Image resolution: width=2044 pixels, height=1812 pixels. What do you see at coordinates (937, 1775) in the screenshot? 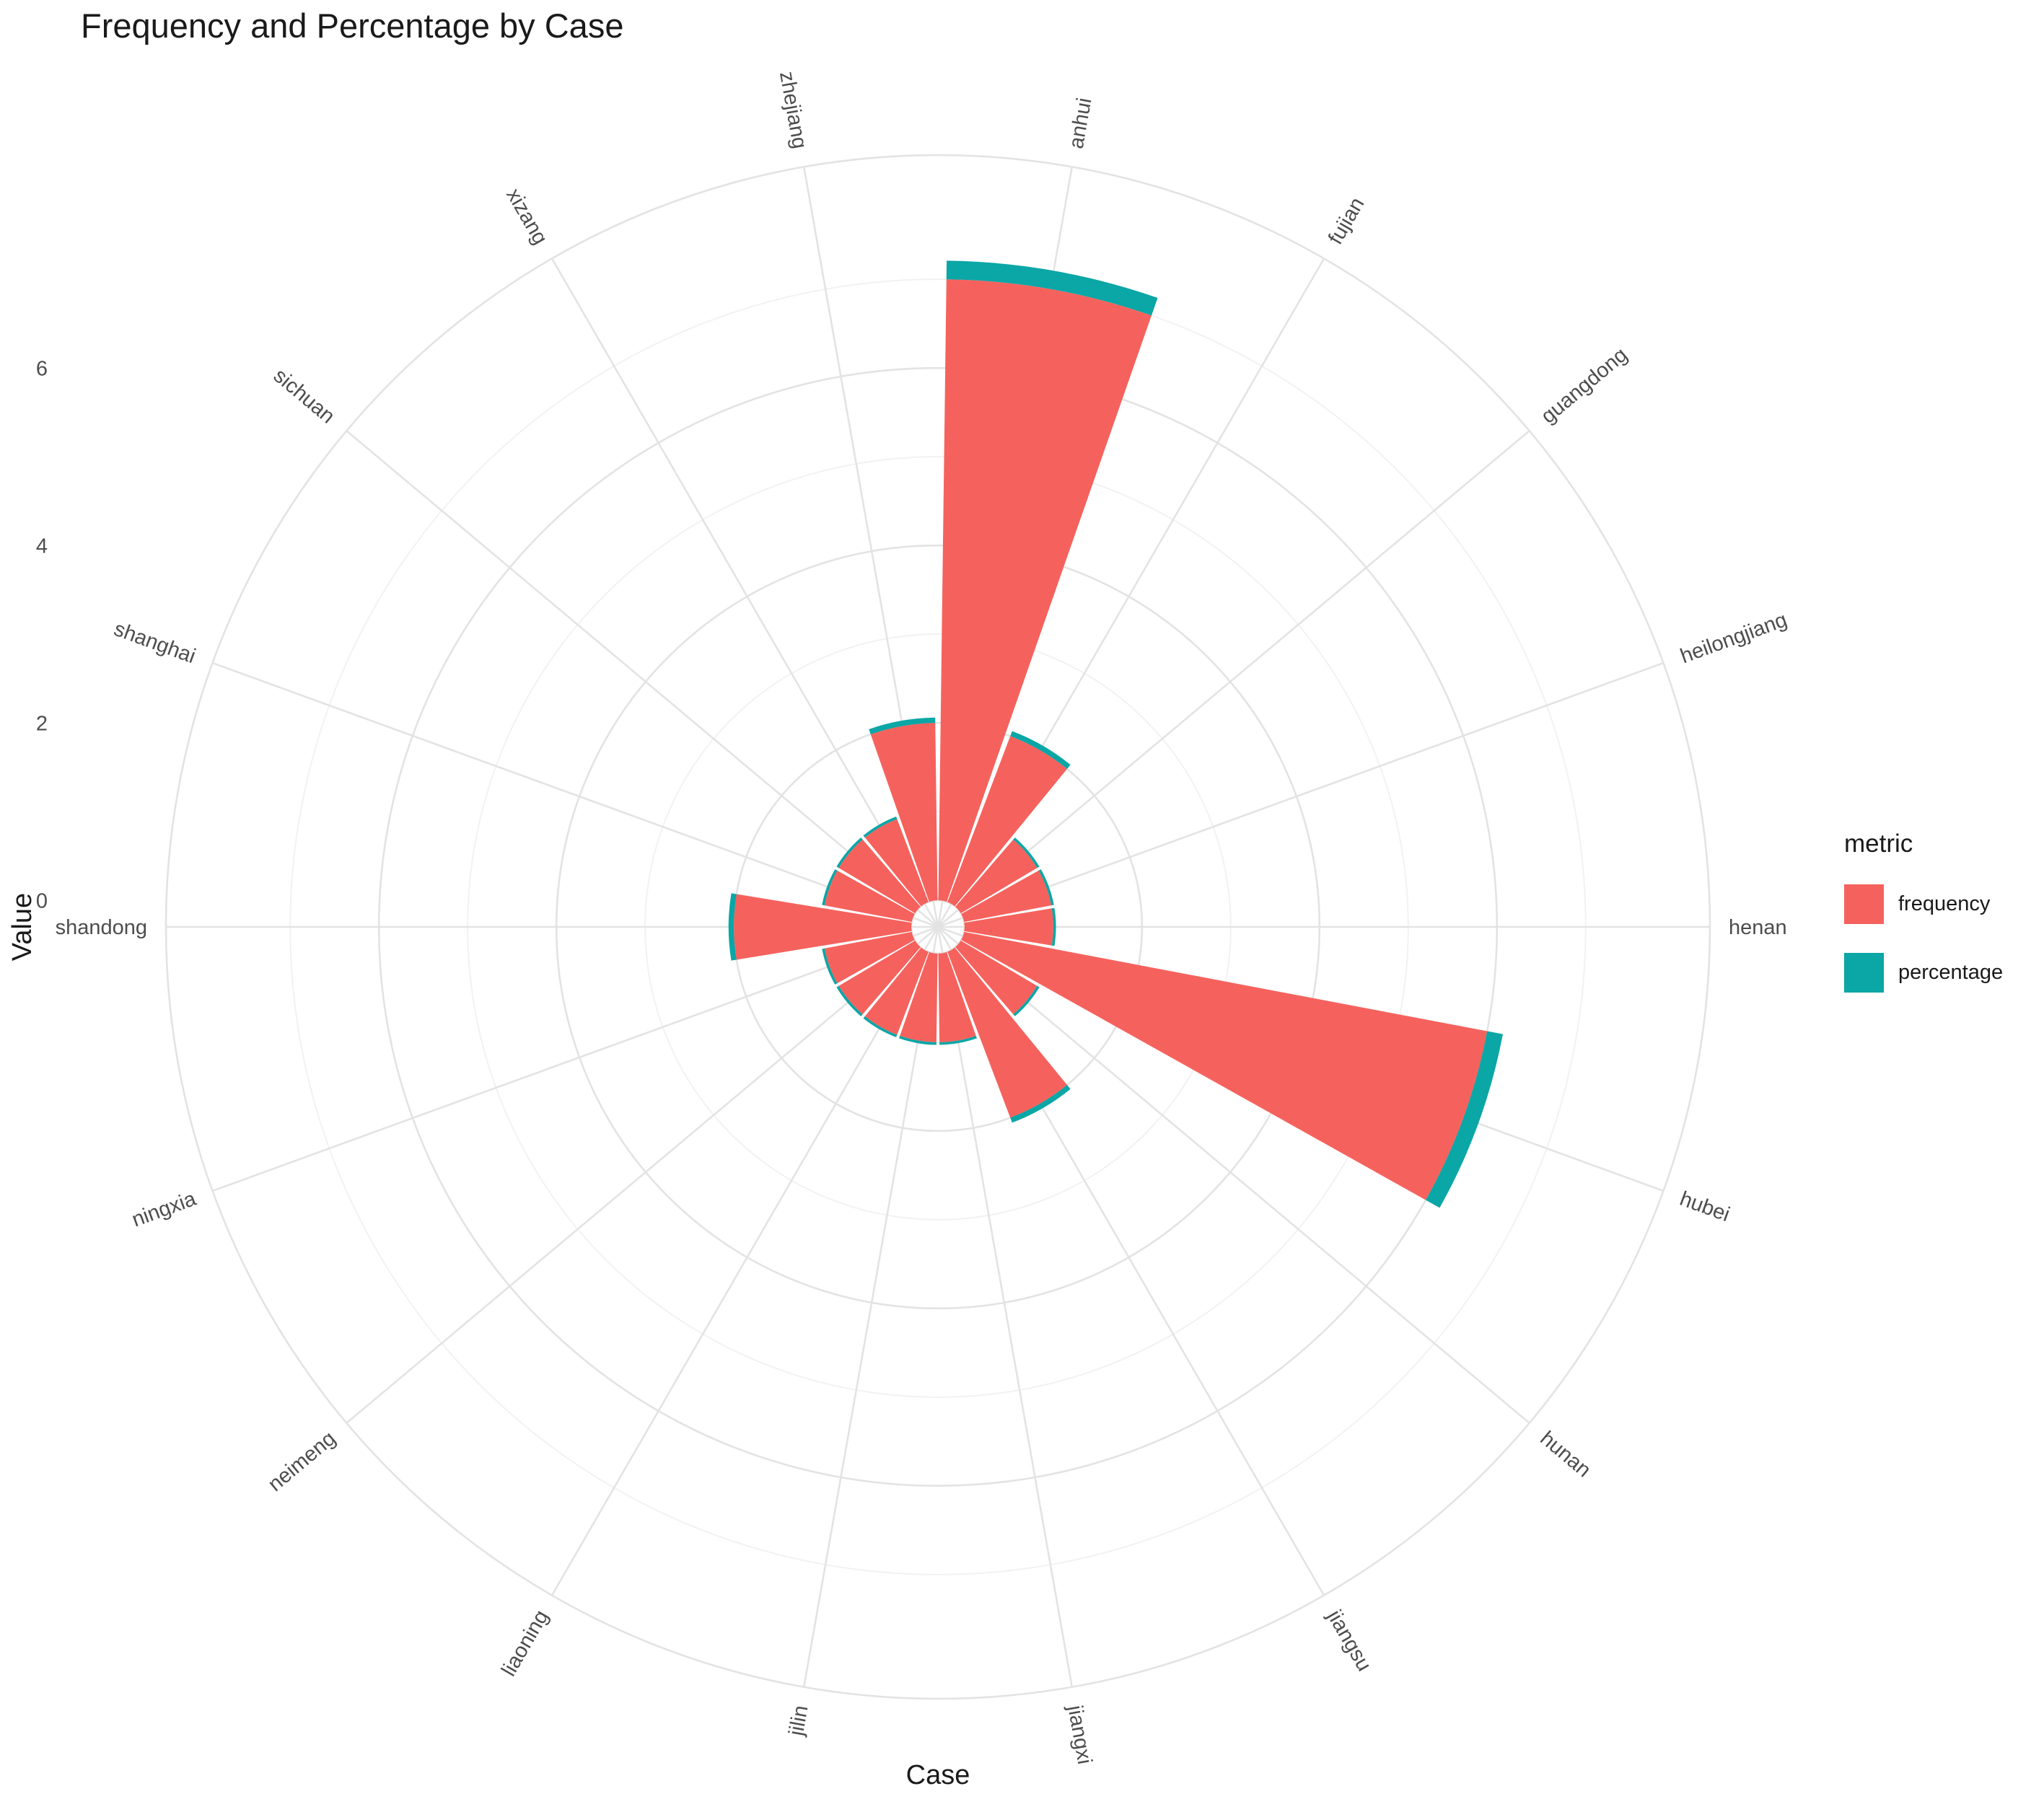
I see `x-axis-title: Case` at bounding box center [937, 1775].